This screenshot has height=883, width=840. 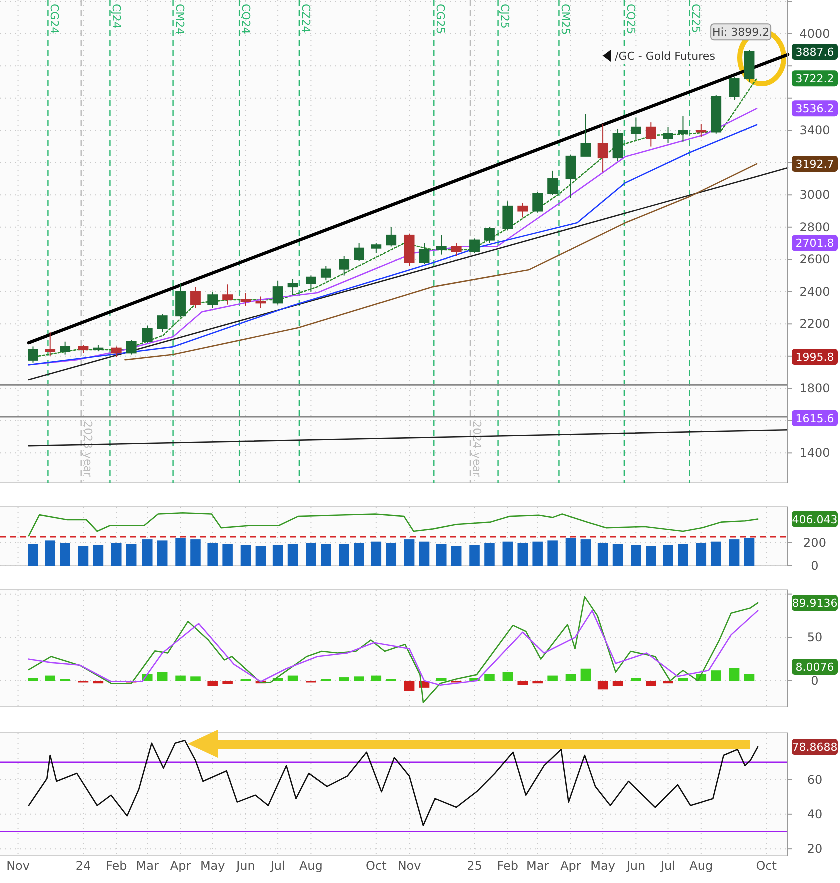 I want to click on text: 2701.8, so click(x=815, y=243).